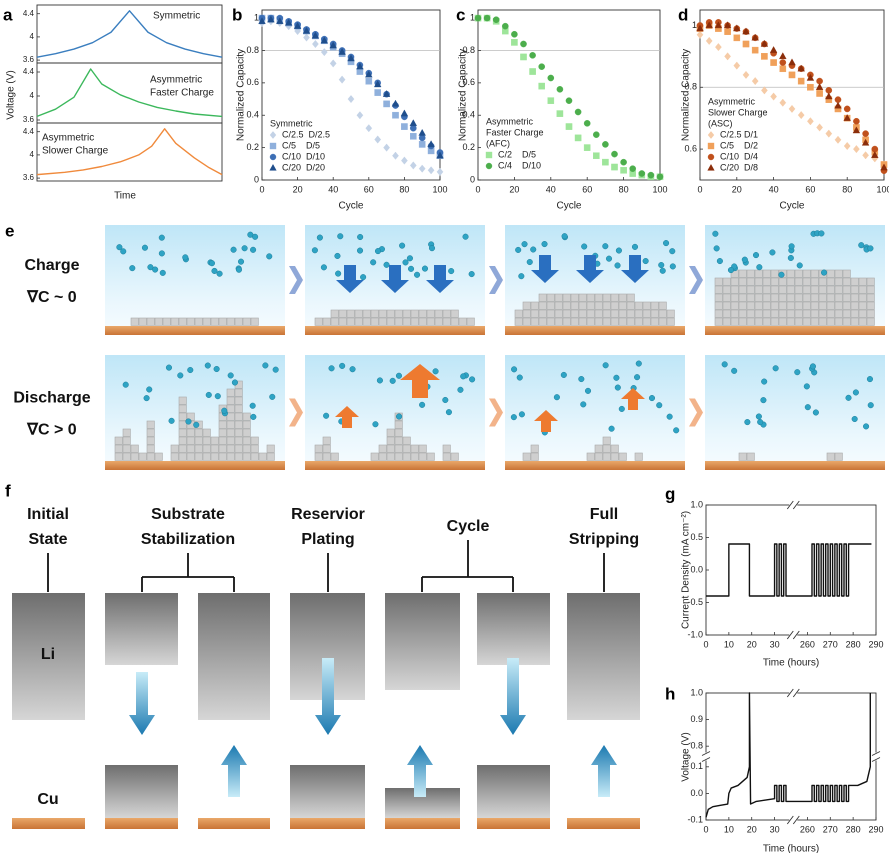 The width and height of the screenshot is (889, 853). I want to click on x-tick-label: 60, so click(587, 189).